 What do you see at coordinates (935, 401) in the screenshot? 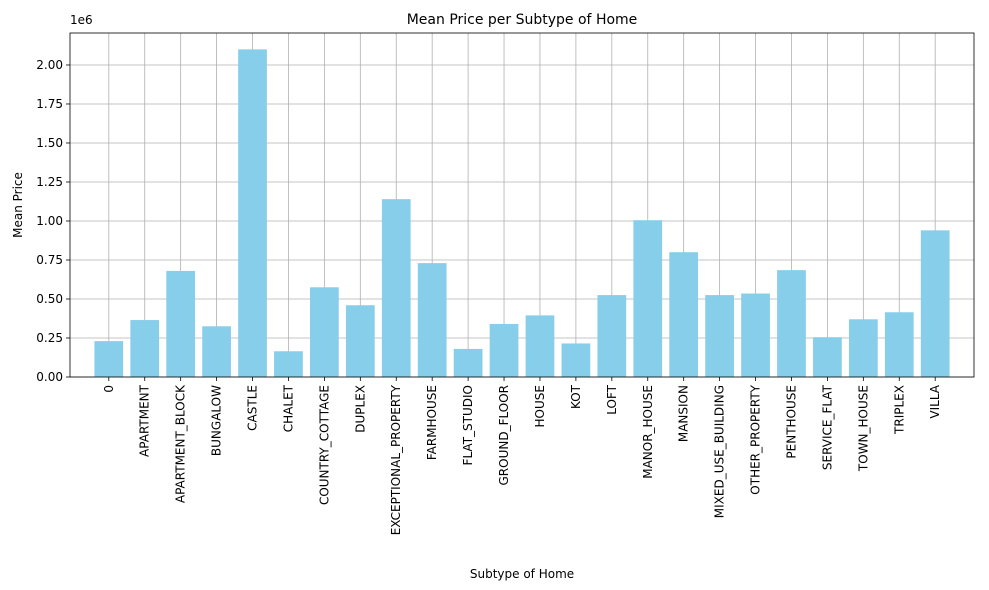
I see `x-tick-label: VILLA` at bounding box center [935, 401].